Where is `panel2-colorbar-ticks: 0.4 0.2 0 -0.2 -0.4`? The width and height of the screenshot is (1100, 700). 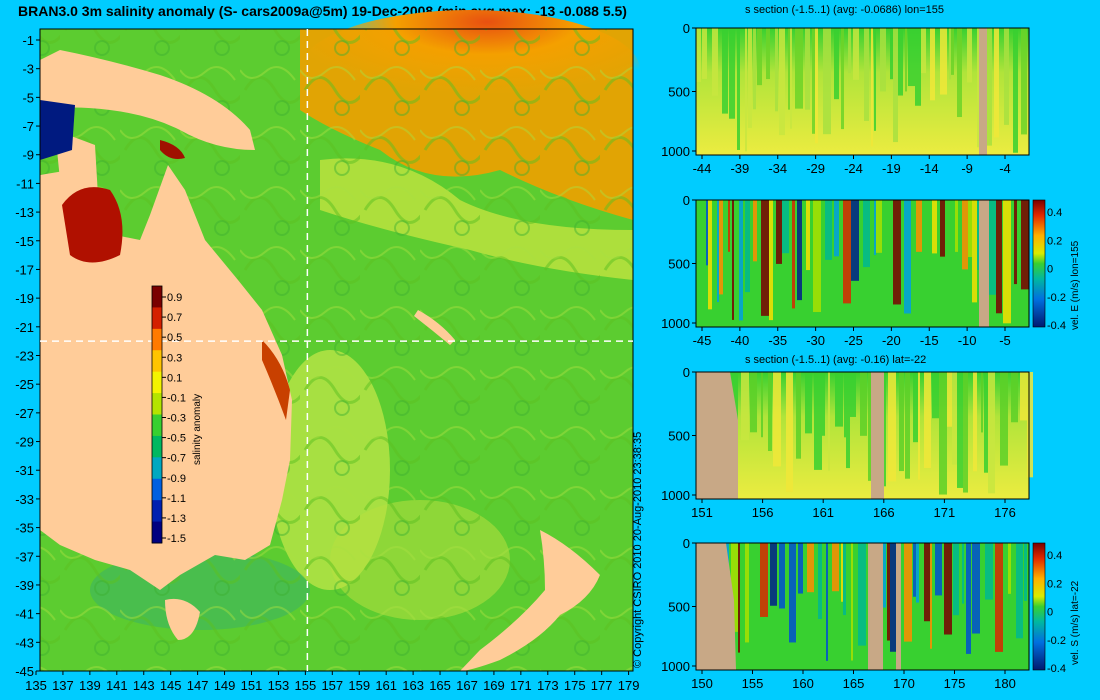
panel2-colorbar-ticks: 0.4 0.2 0 -0.2 -0.4 is located at coordinates (1056, 269).